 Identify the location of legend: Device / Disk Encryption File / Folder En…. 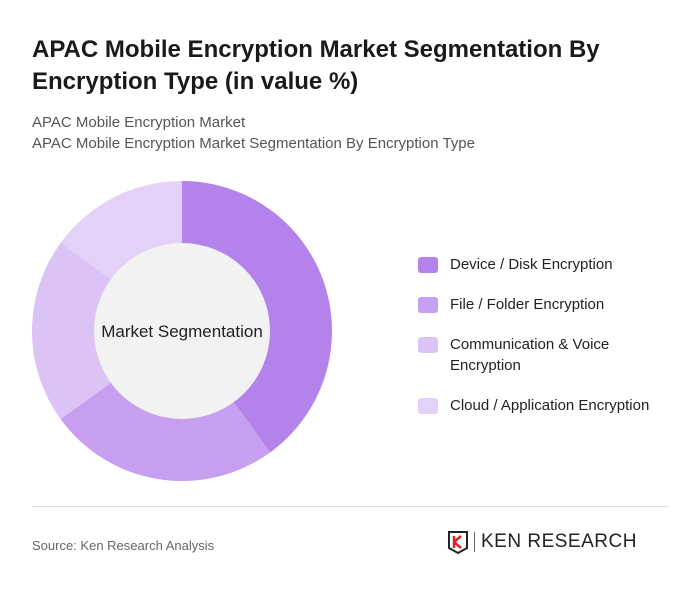
(553, 344).